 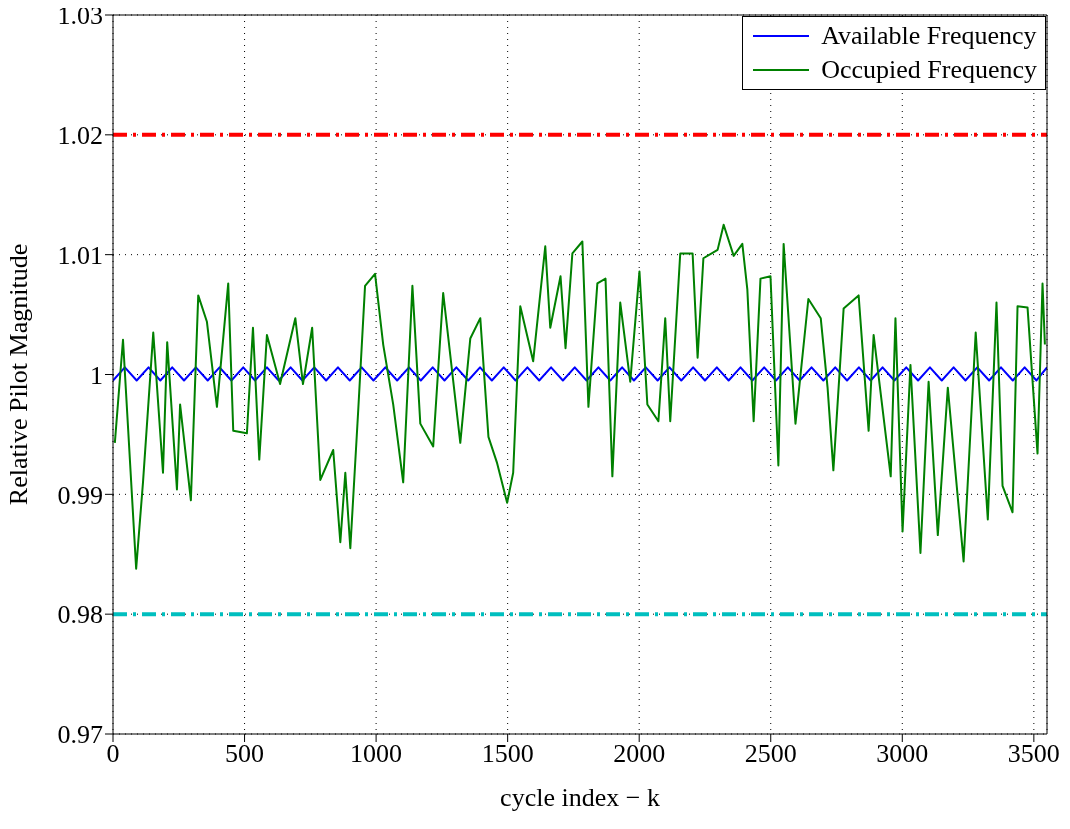 What do you see at coordinates (80, 495) in the screenshot?
I see `y-tick-label: 0.99` at bounding box center [80, 495].